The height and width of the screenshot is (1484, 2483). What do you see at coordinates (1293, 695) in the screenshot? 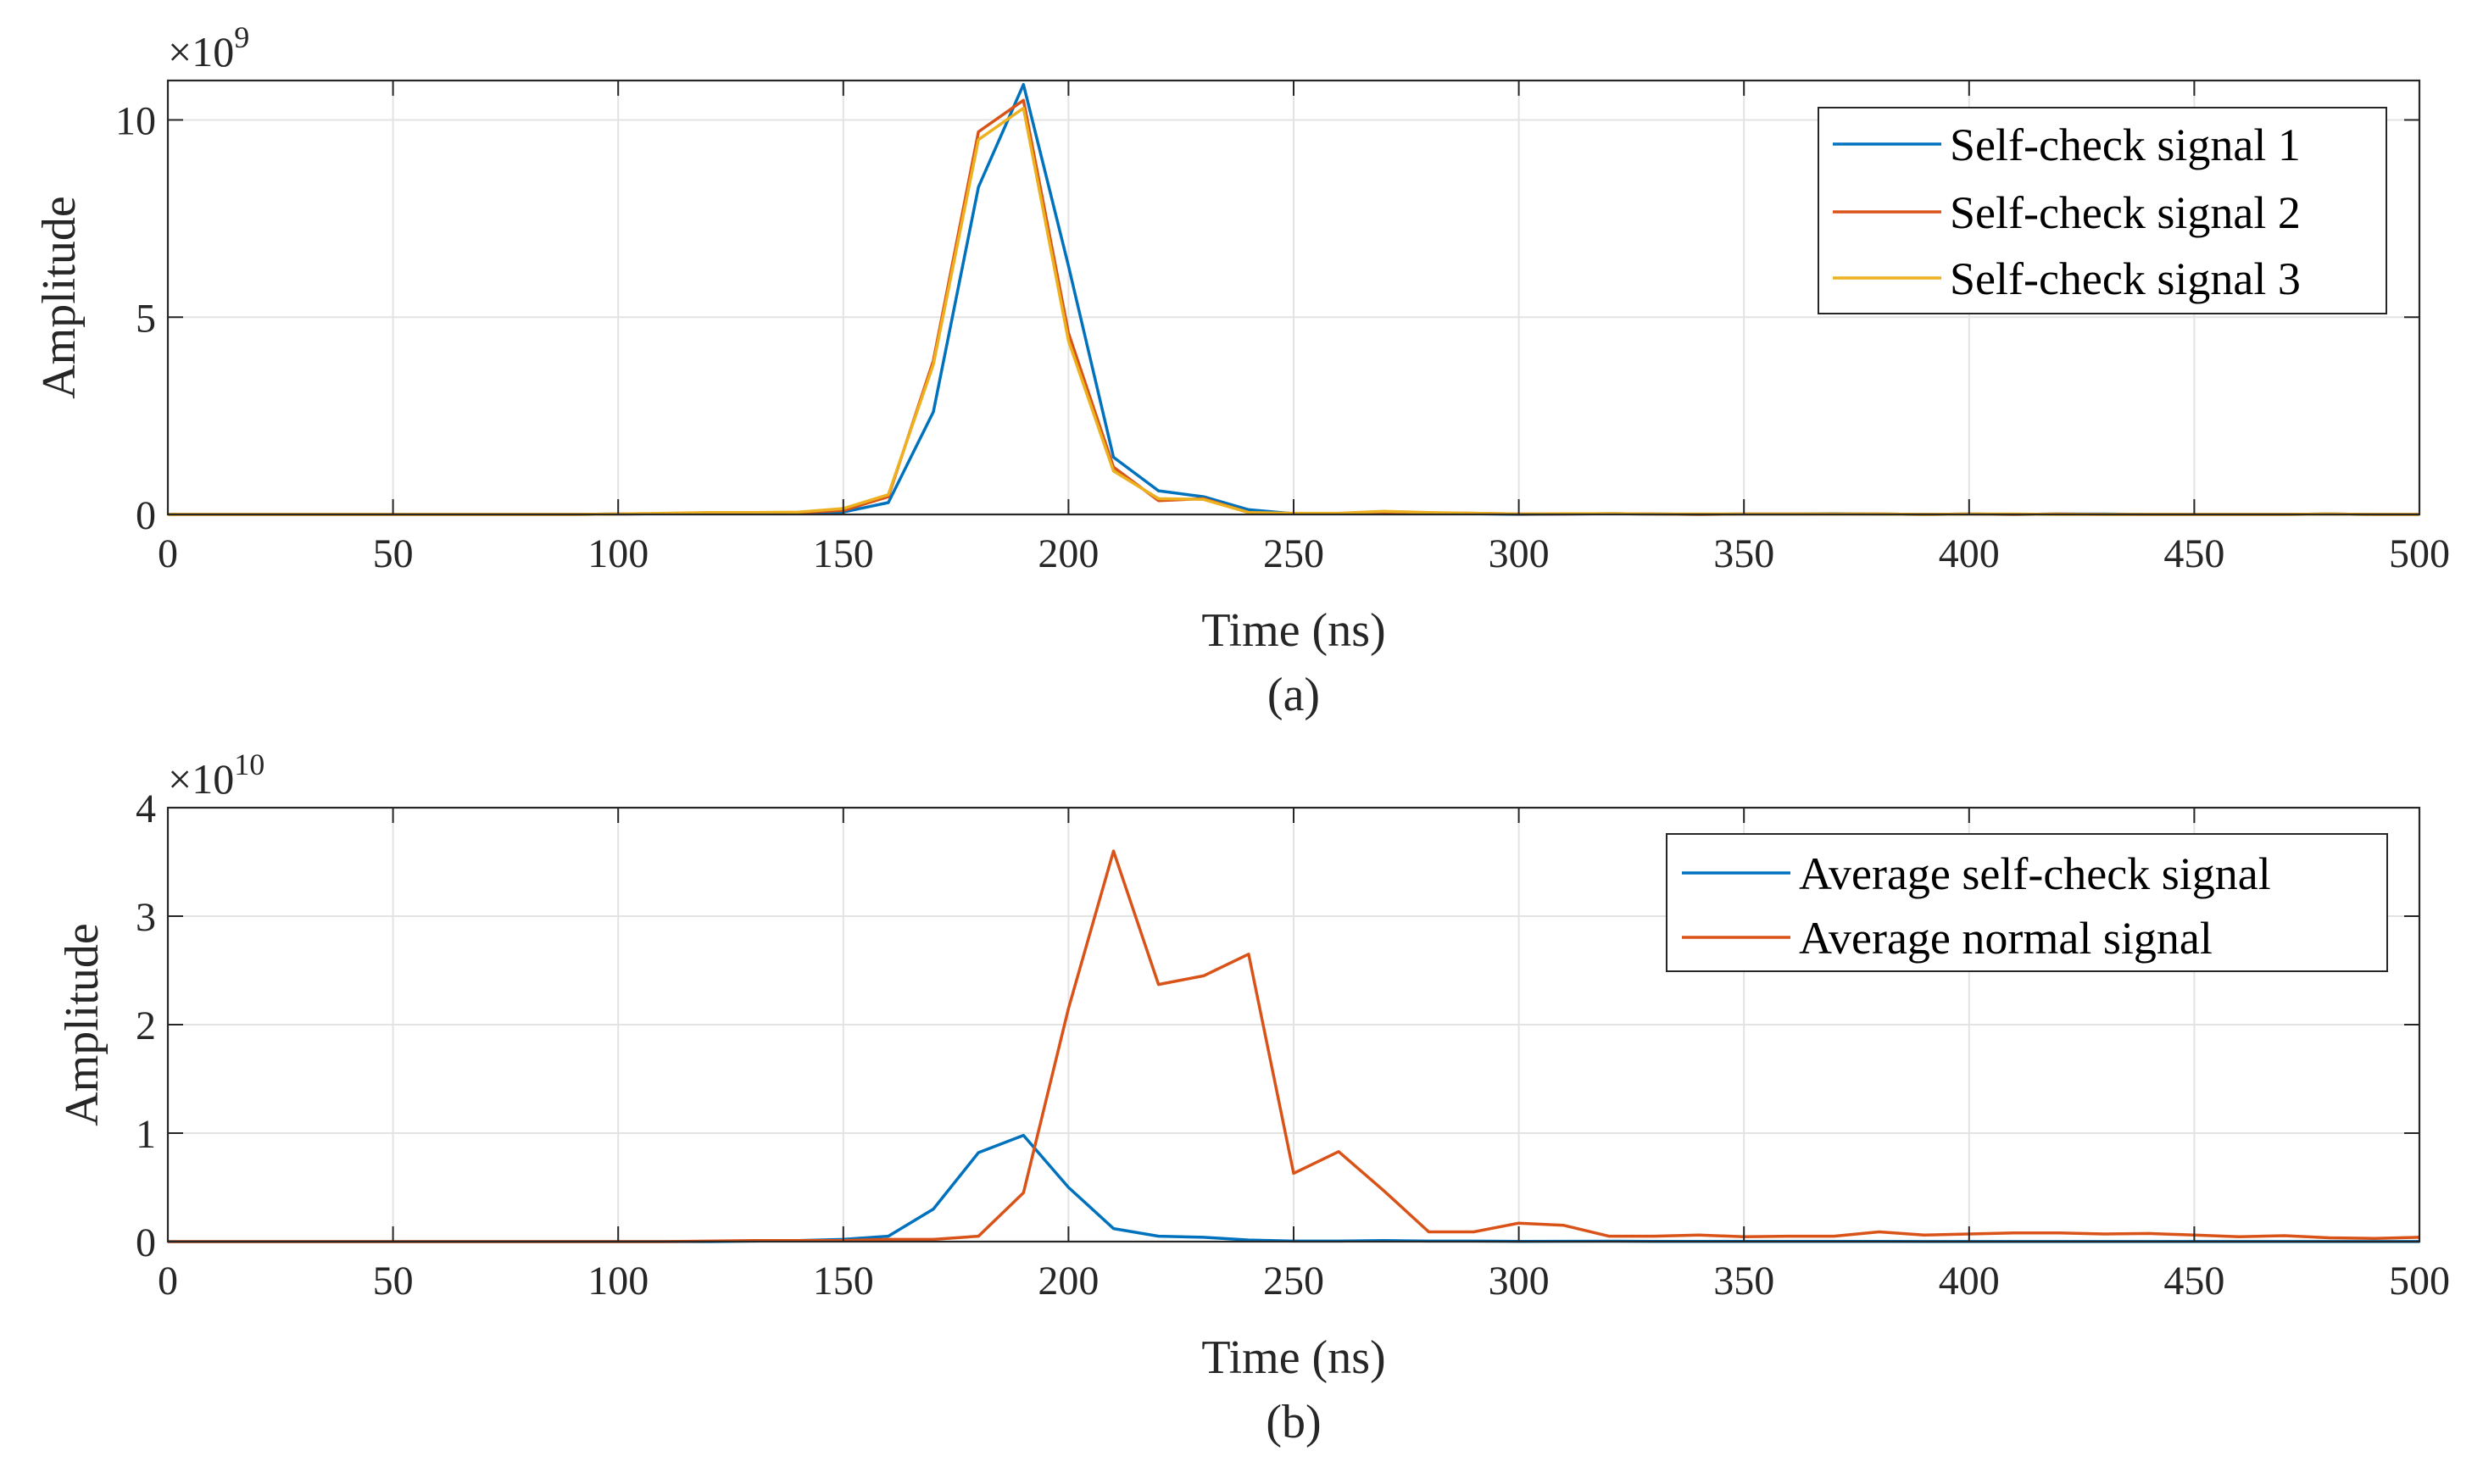
I see `panel-caption-a: (a)` at bounding box center [1293, 695].